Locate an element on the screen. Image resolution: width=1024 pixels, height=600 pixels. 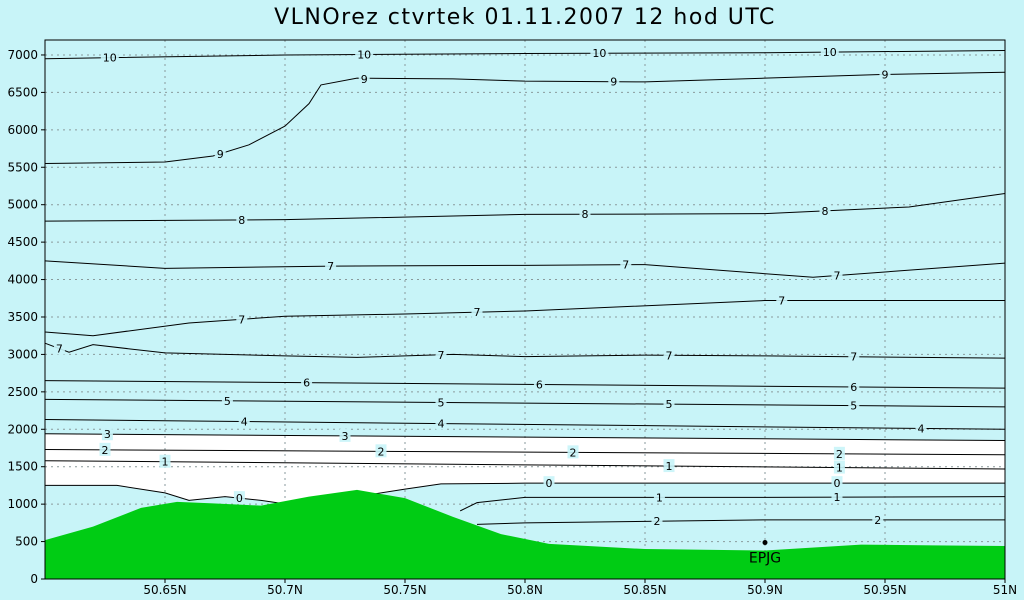
y-tick-label: 1500 is located at coordinates (22, 467).